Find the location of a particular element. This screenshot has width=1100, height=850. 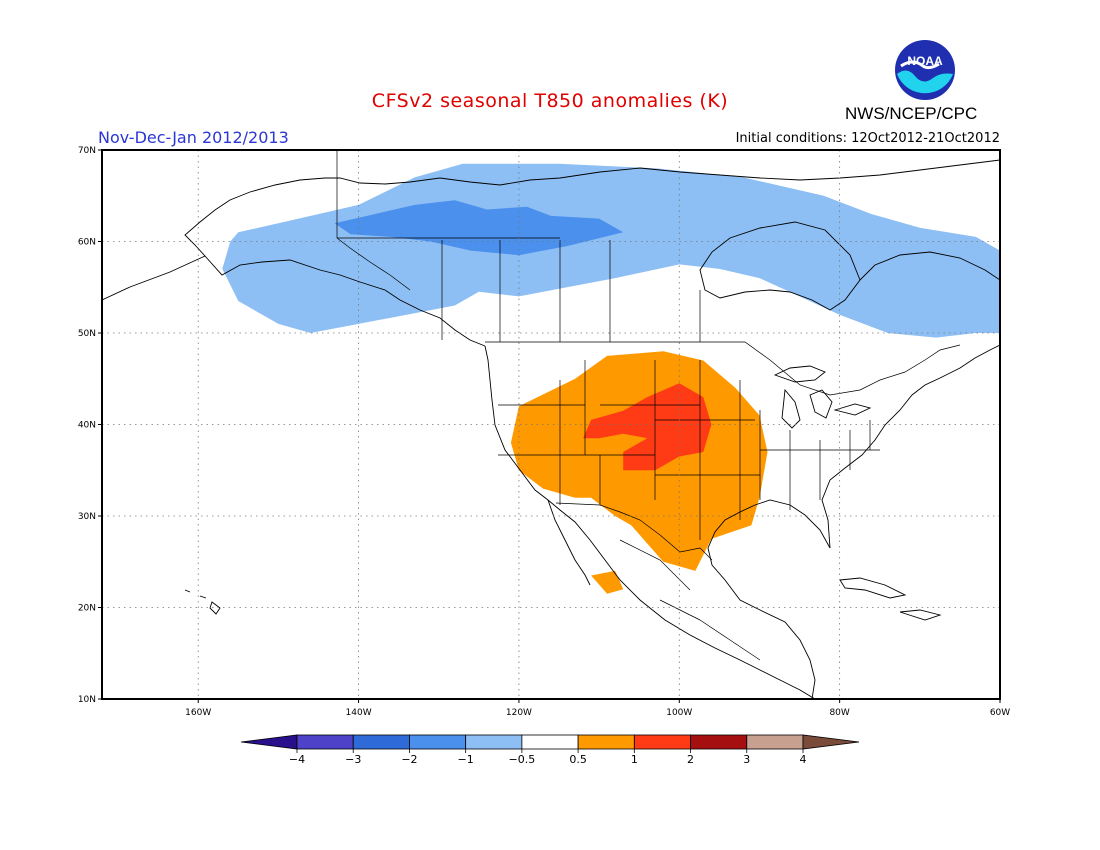

colorbar-label: 2 is located at coordinates (690, 759).